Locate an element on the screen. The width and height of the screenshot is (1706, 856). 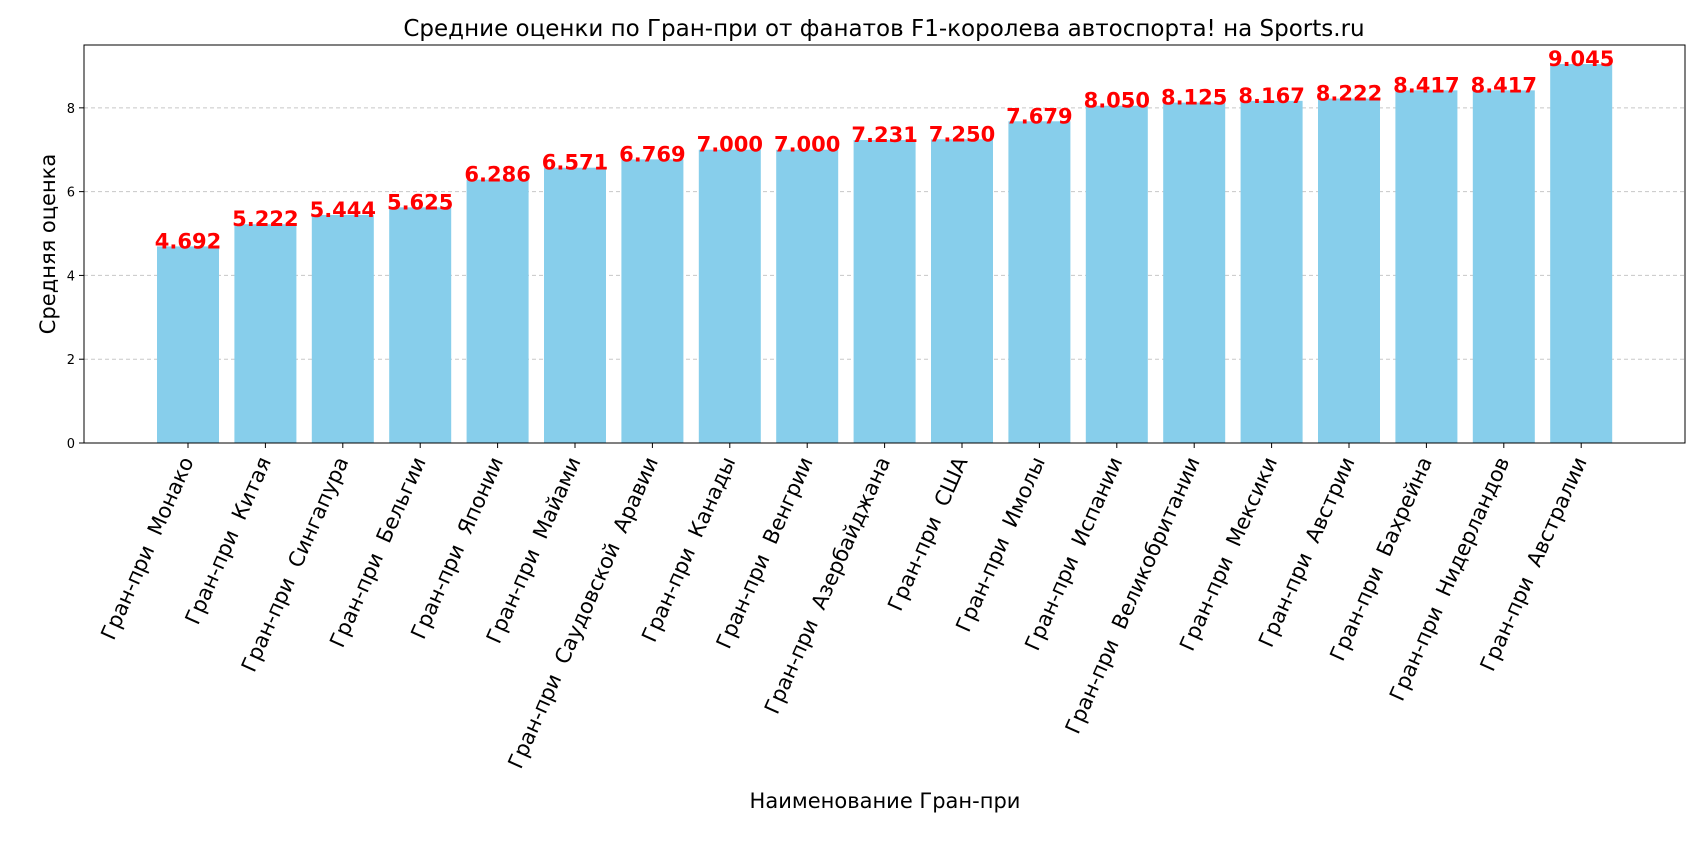
y-tick-label: 0 is located at coordinates (71, 444).